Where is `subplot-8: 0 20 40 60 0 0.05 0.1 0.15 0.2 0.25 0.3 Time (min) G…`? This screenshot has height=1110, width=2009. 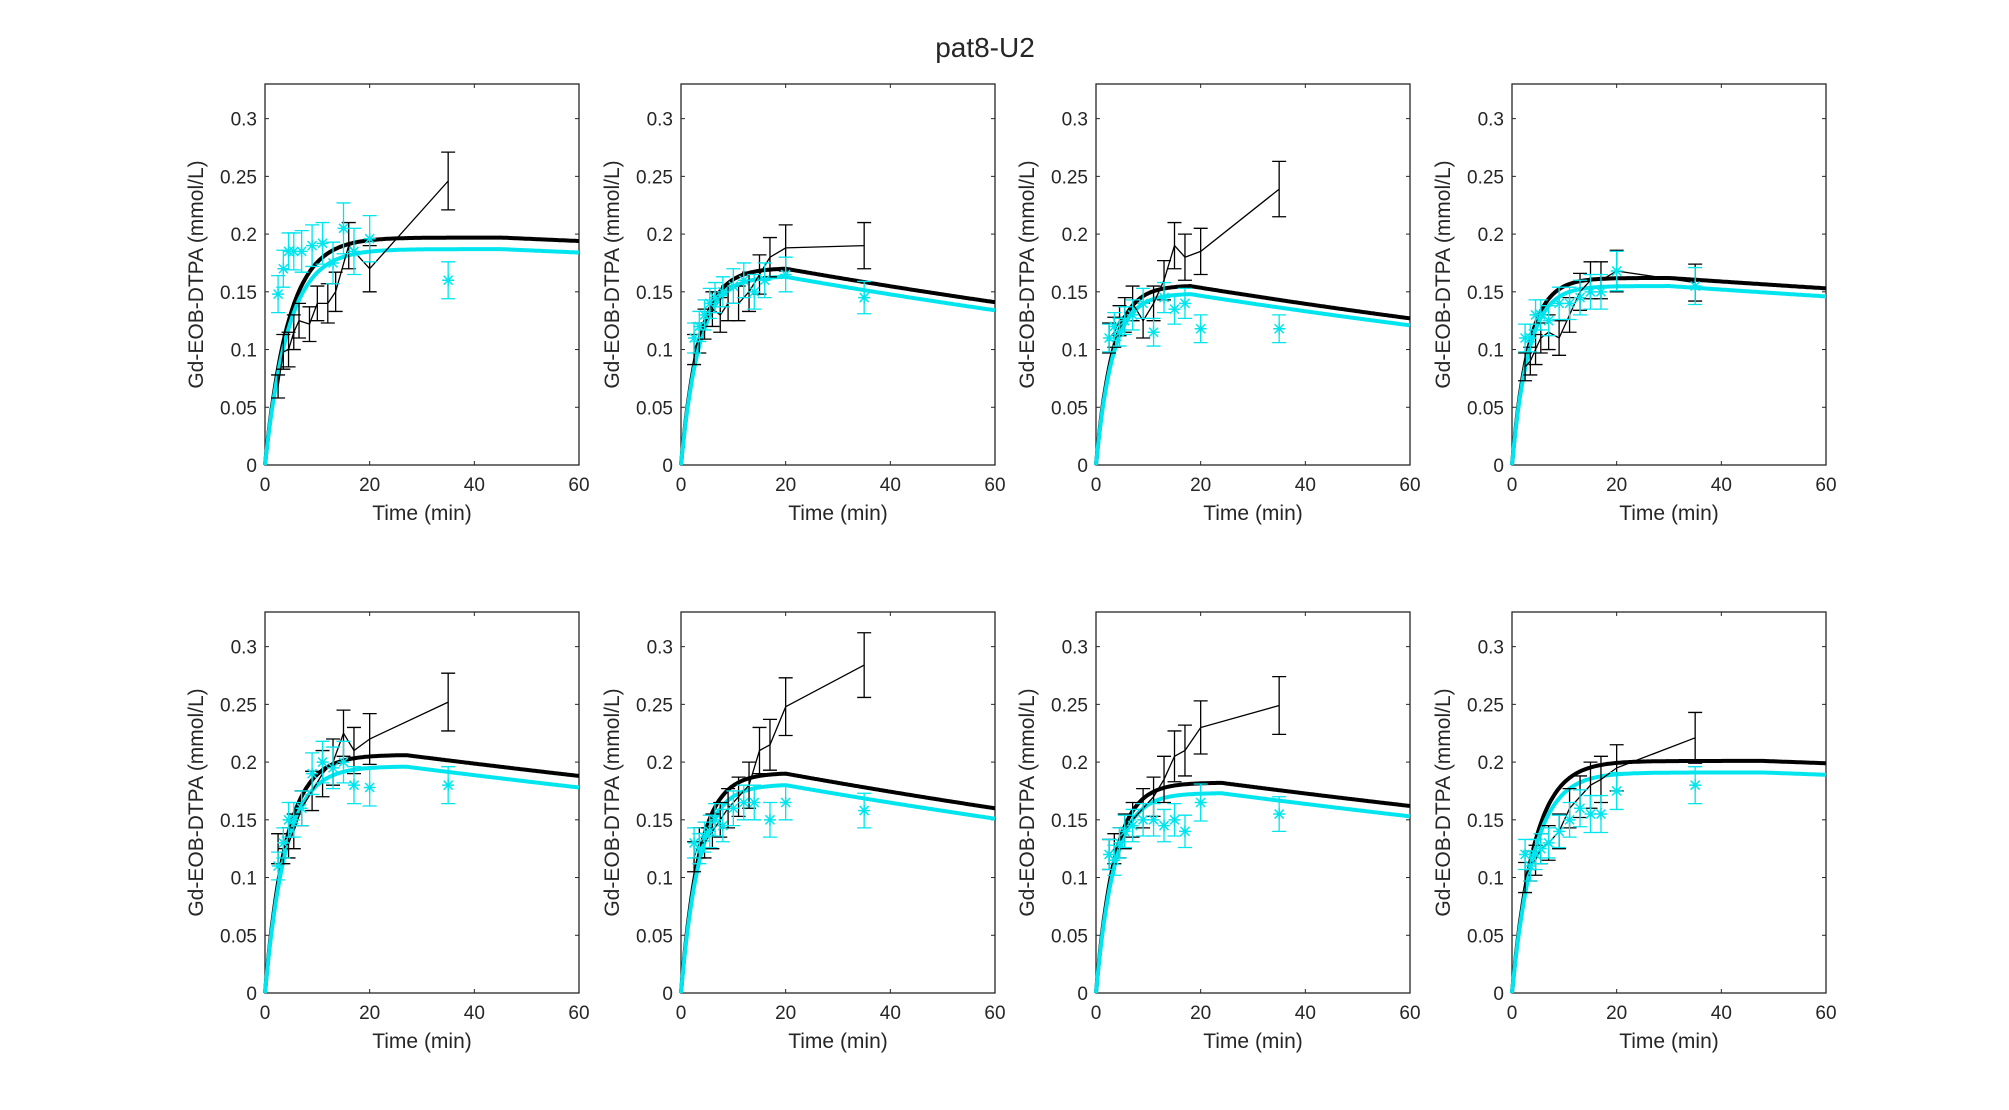
subplot-8: 0 20 40 60 0 0.05 0.1 0.15 0.2 0.25 0.3 Time (min) G… is located at coordinates (1634, 832).